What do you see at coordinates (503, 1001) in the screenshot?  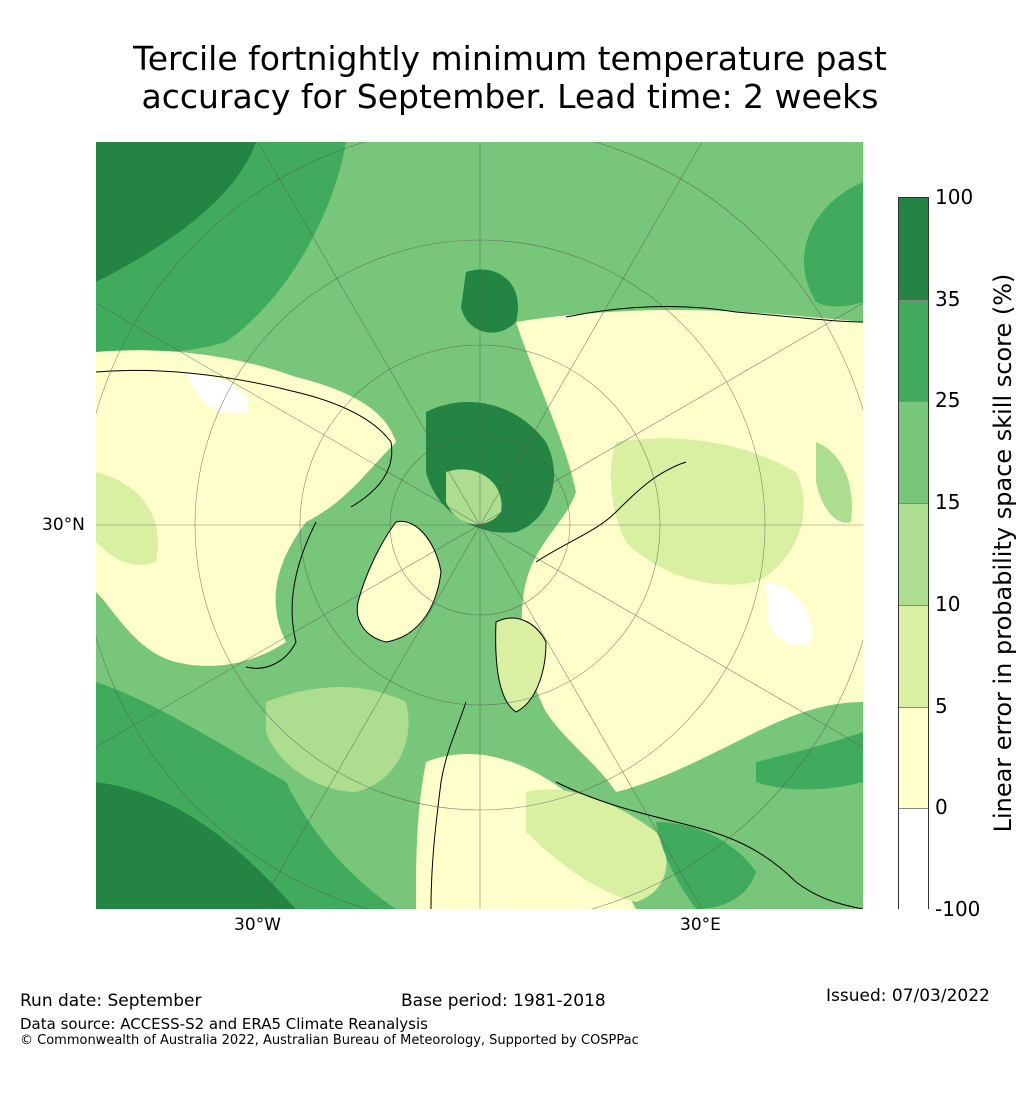 I see `base-period: Base period: 1981-2018` at bounding box center [503, 1001].